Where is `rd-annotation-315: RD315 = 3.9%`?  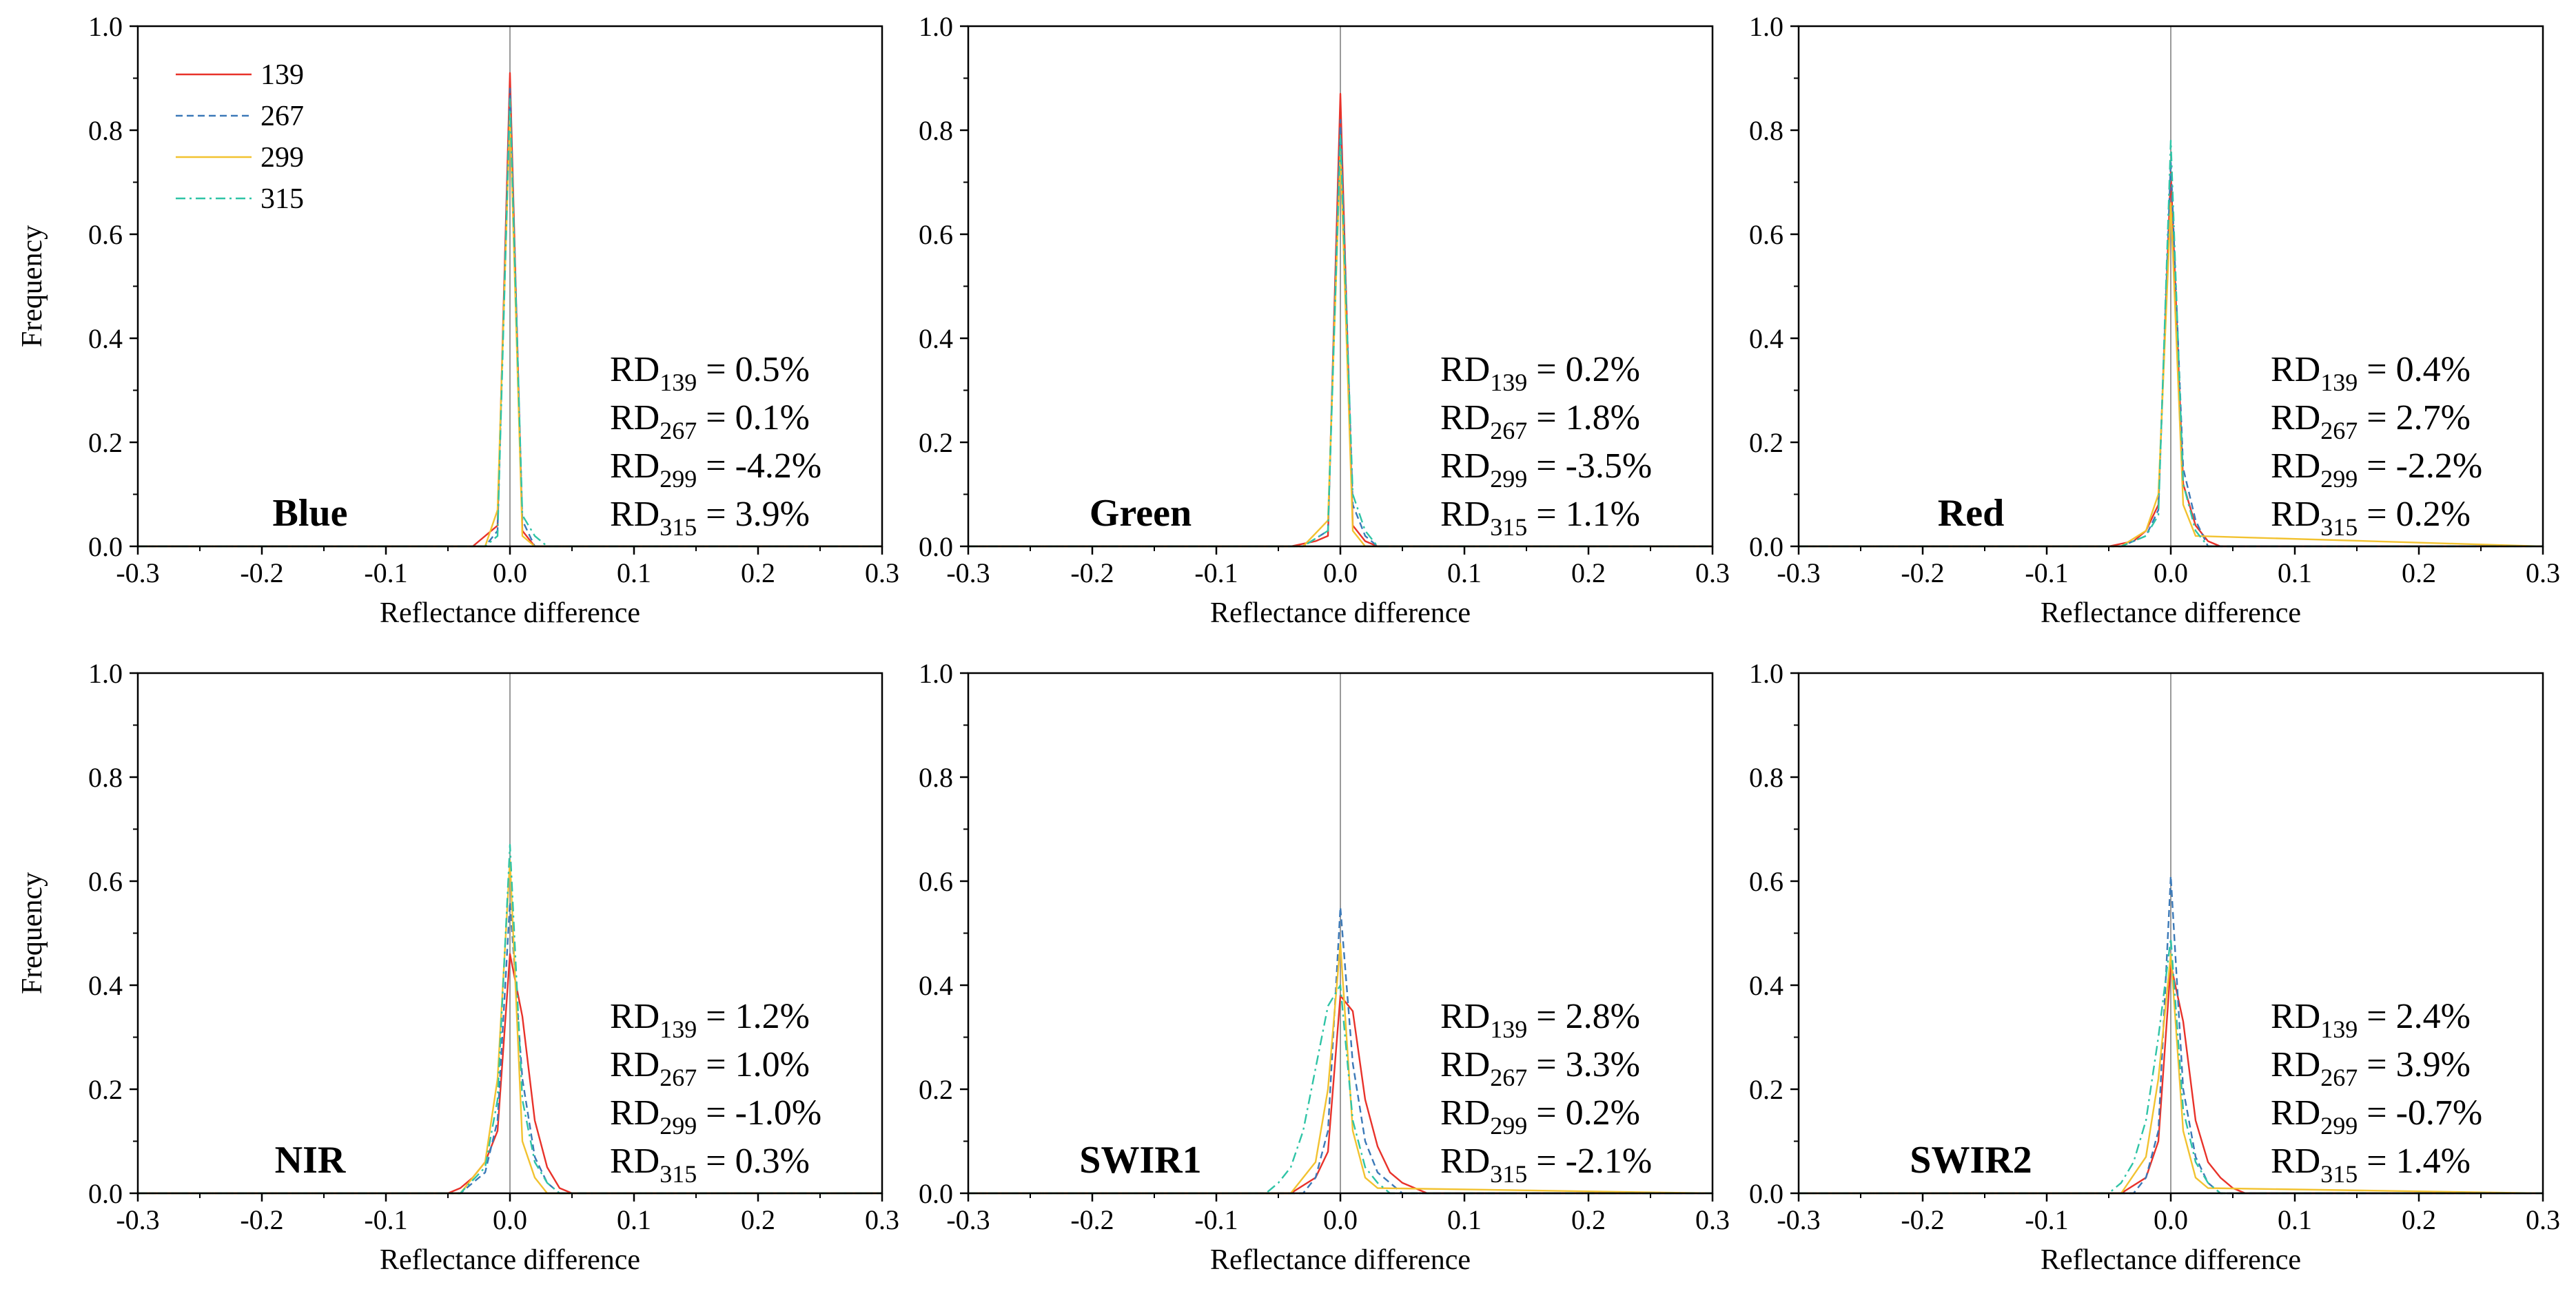
rd-annotation-315: RD315 = 3.9% is located at coordinates (710, 518).